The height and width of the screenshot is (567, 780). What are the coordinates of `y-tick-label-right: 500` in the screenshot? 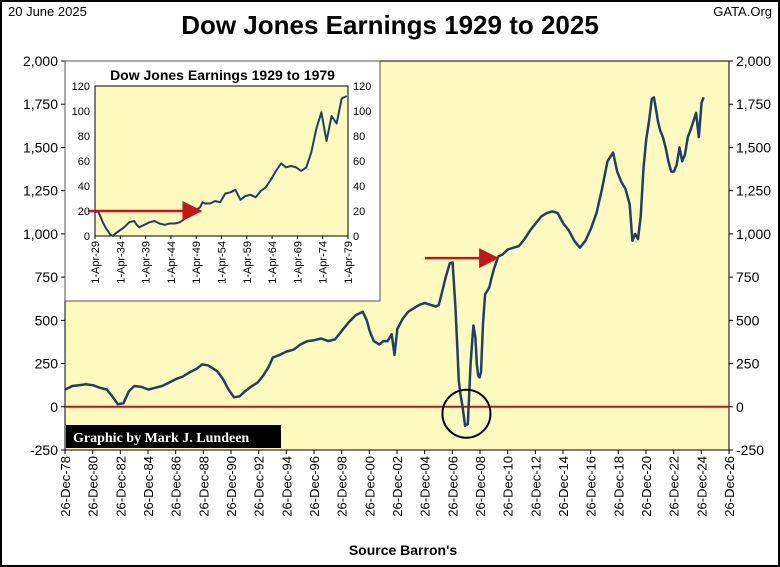 It's located at (748, 320).